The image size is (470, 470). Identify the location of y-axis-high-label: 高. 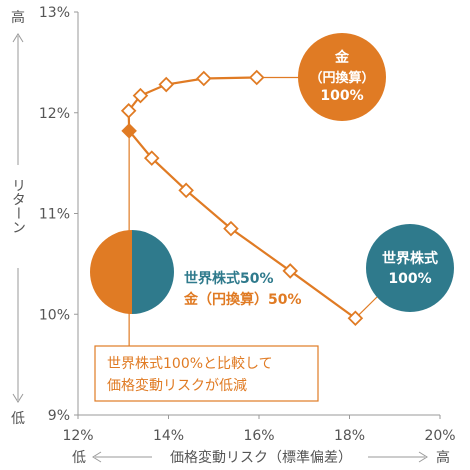
(18, 17).